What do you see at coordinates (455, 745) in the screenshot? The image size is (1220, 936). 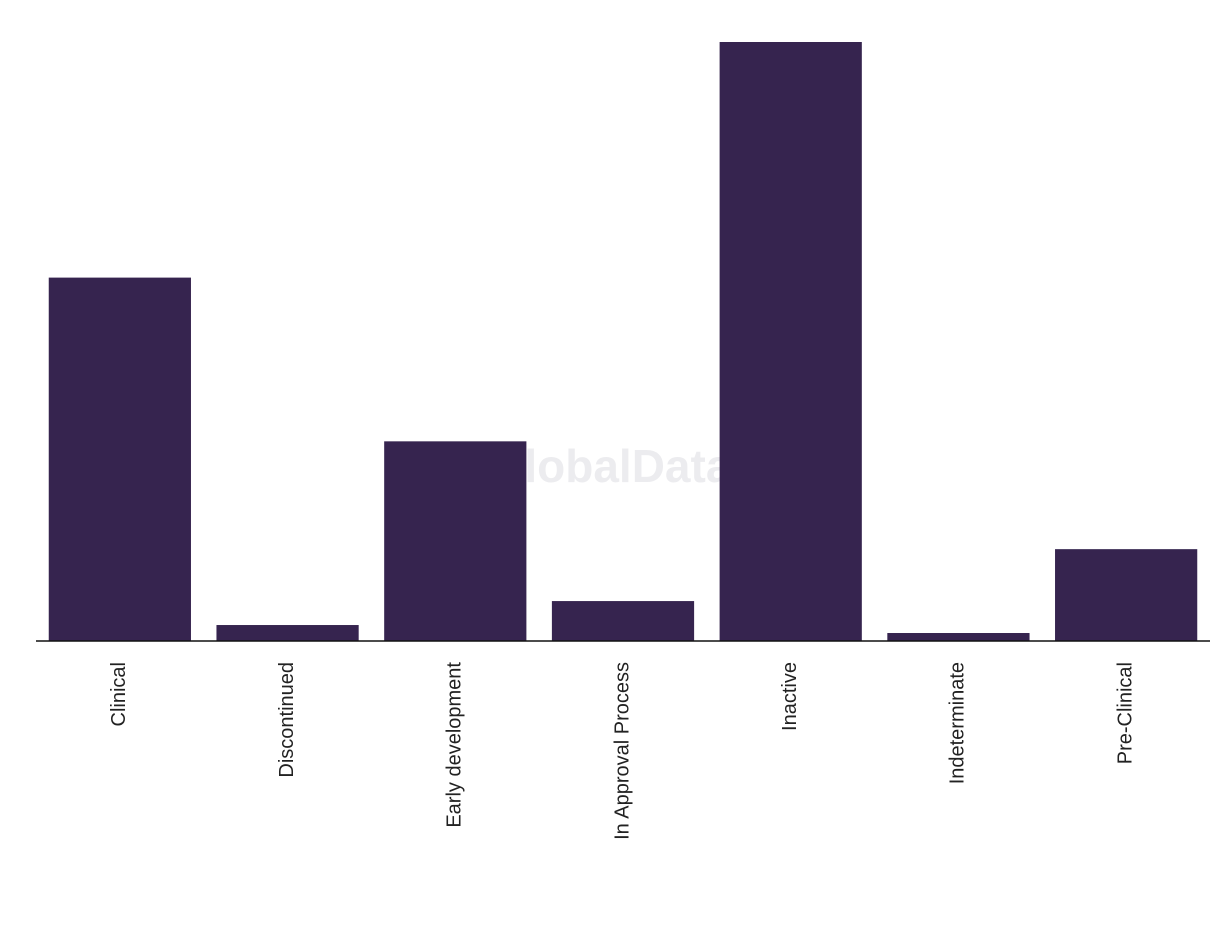 I see `x-tick-label: Early development` at bounding box center [455, 745].